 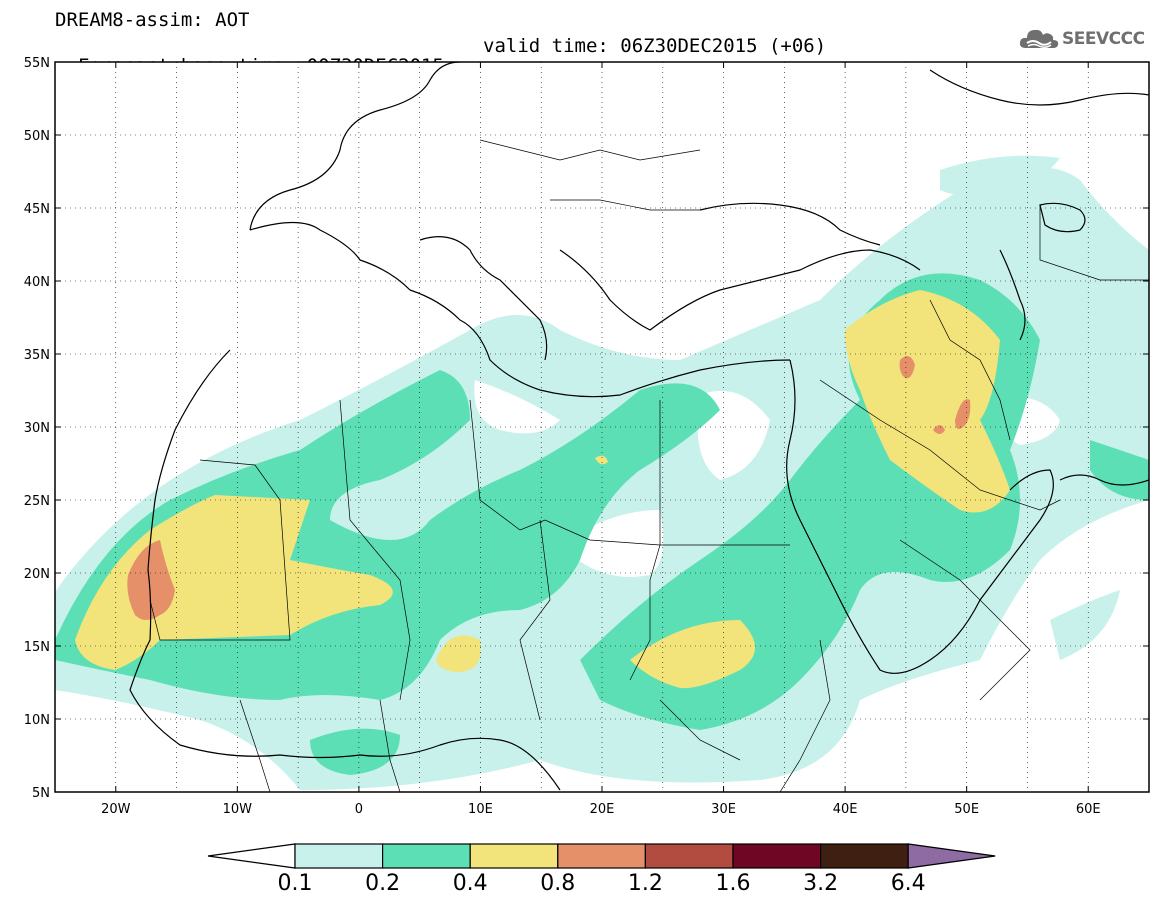 What do you see at coordinates (1088, 809) in the screenshot?
I see `lon-tick-label: 60E` at bounding box center [1088, 809].